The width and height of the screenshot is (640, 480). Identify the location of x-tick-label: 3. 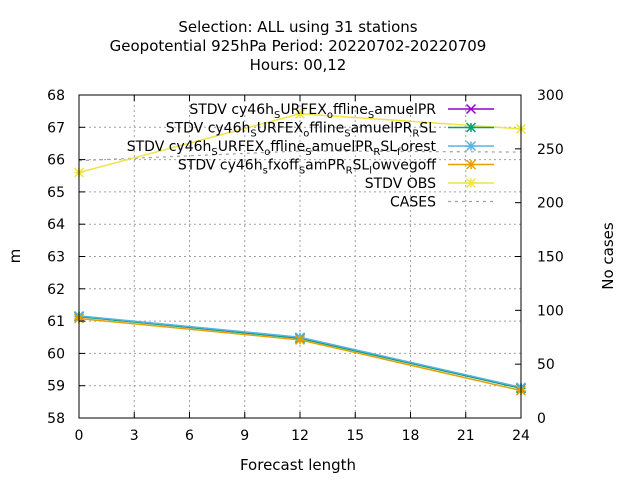
(134, 436).